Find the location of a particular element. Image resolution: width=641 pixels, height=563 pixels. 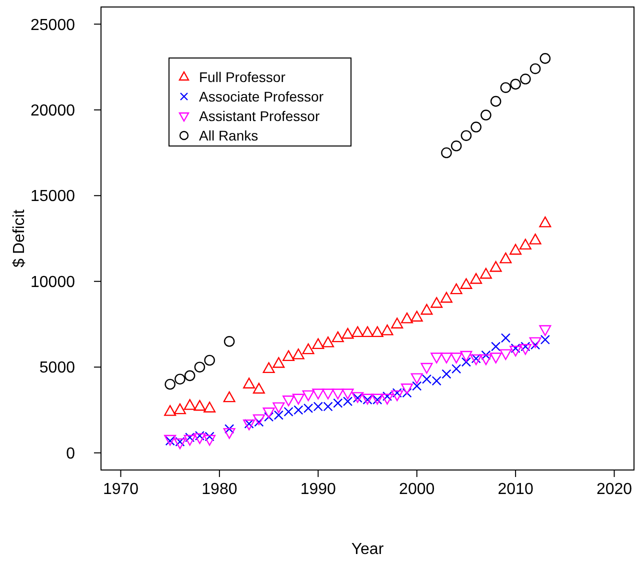

x-tick-label: 1980 is located at coordinates (220, 489).